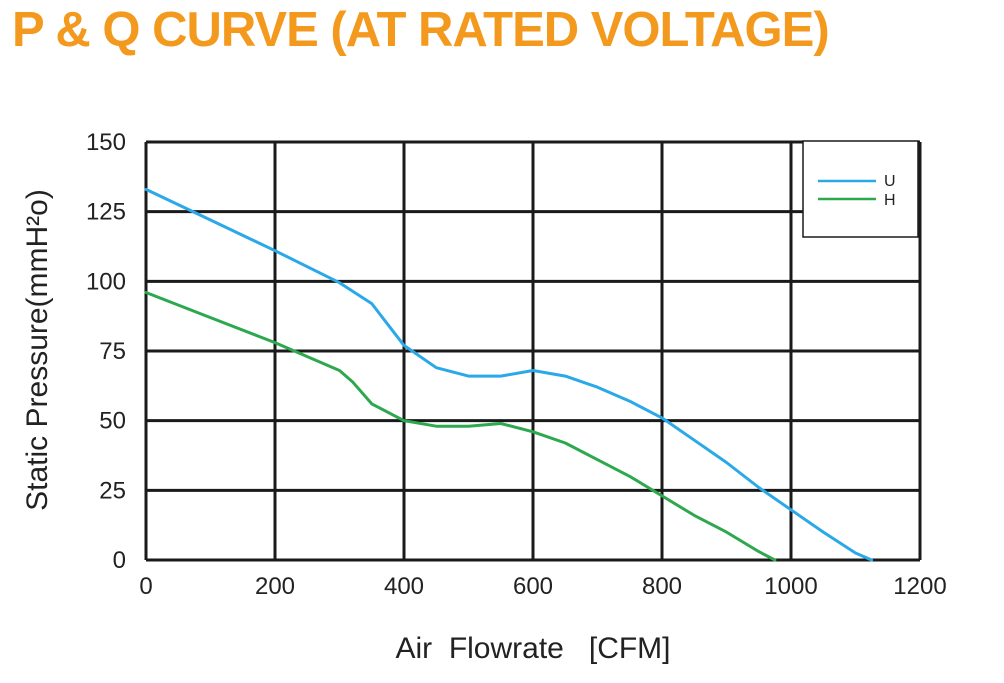 The width and height of the screenshot is (1004, 683). Describe the element at coordinates (145, 586) in the screenshot. I see `x-tick-label: 0` at that location.